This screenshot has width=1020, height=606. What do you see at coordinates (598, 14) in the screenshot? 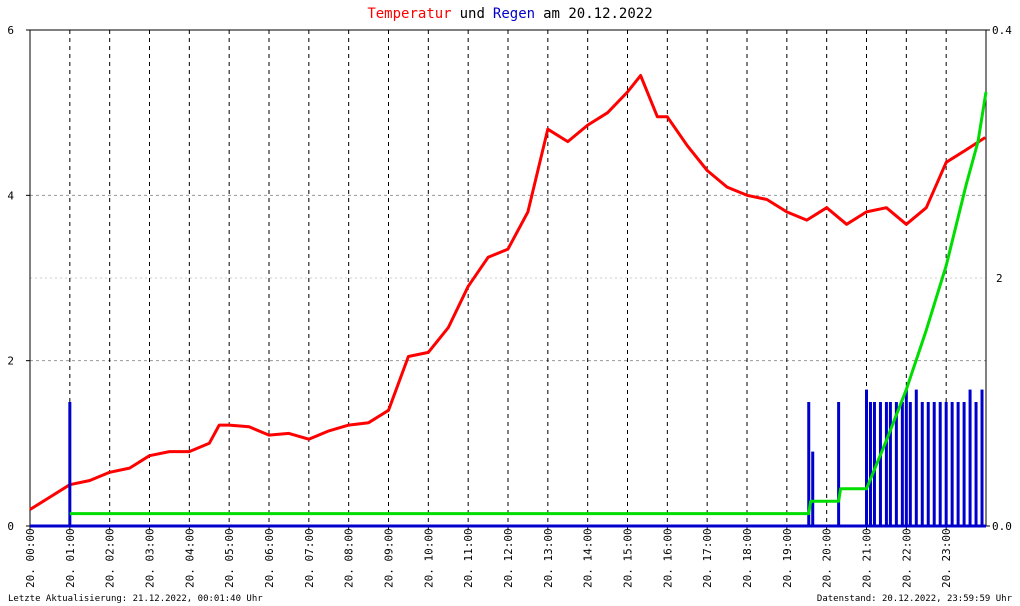
I see `title-part: am 20.12.2022` at bounding box center [598, 14].